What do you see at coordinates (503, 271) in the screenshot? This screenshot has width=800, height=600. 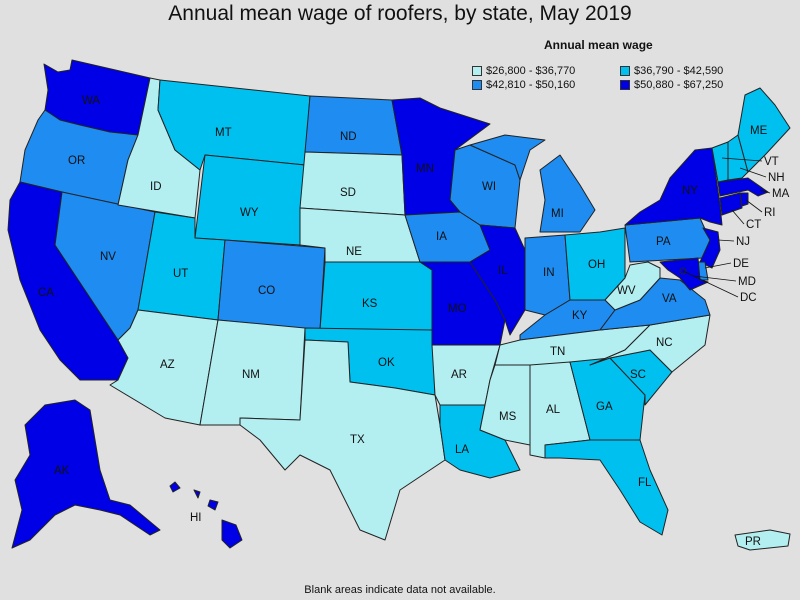 I see `state-label-il: IL` at bounding box center [503, 271].